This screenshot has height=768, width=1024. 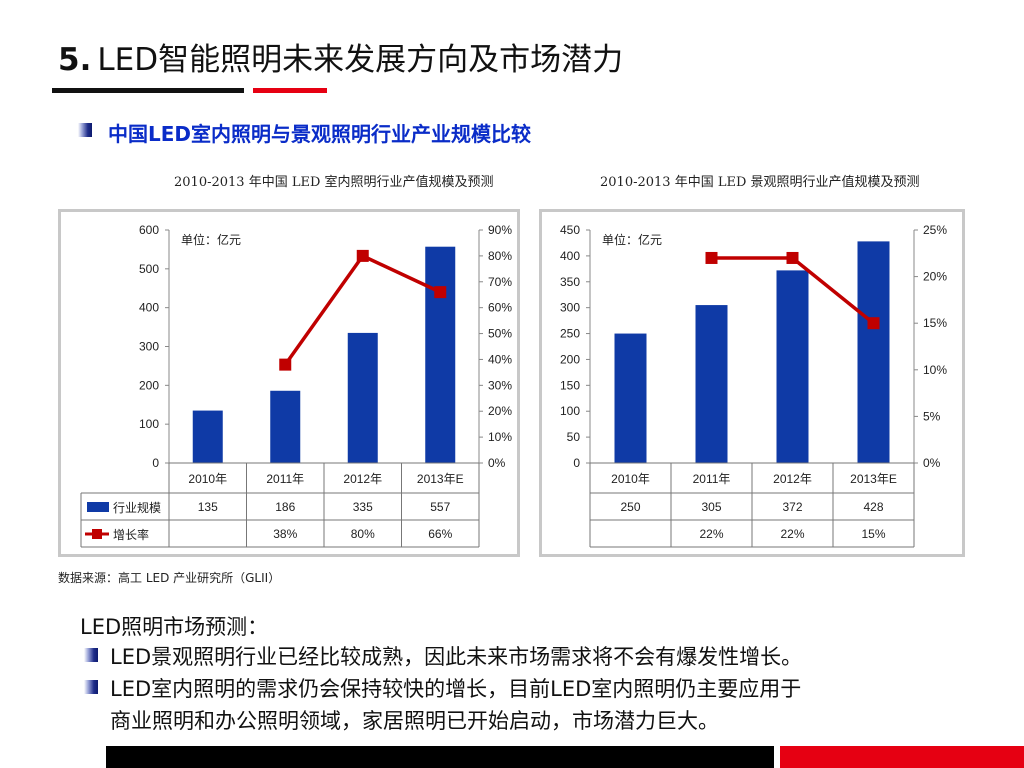 What do you see at coordinates (320, 134) in the screenshot?
I see `section-heading: 中国LED室内照明与景观照明行业产业规模比较` at bounding box center [320, 134].